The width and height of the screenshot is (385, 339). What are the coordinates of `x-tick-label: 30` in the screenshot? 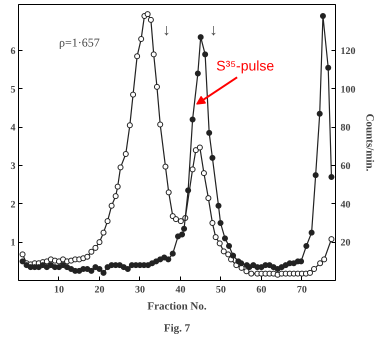 It's located at (139, 290).